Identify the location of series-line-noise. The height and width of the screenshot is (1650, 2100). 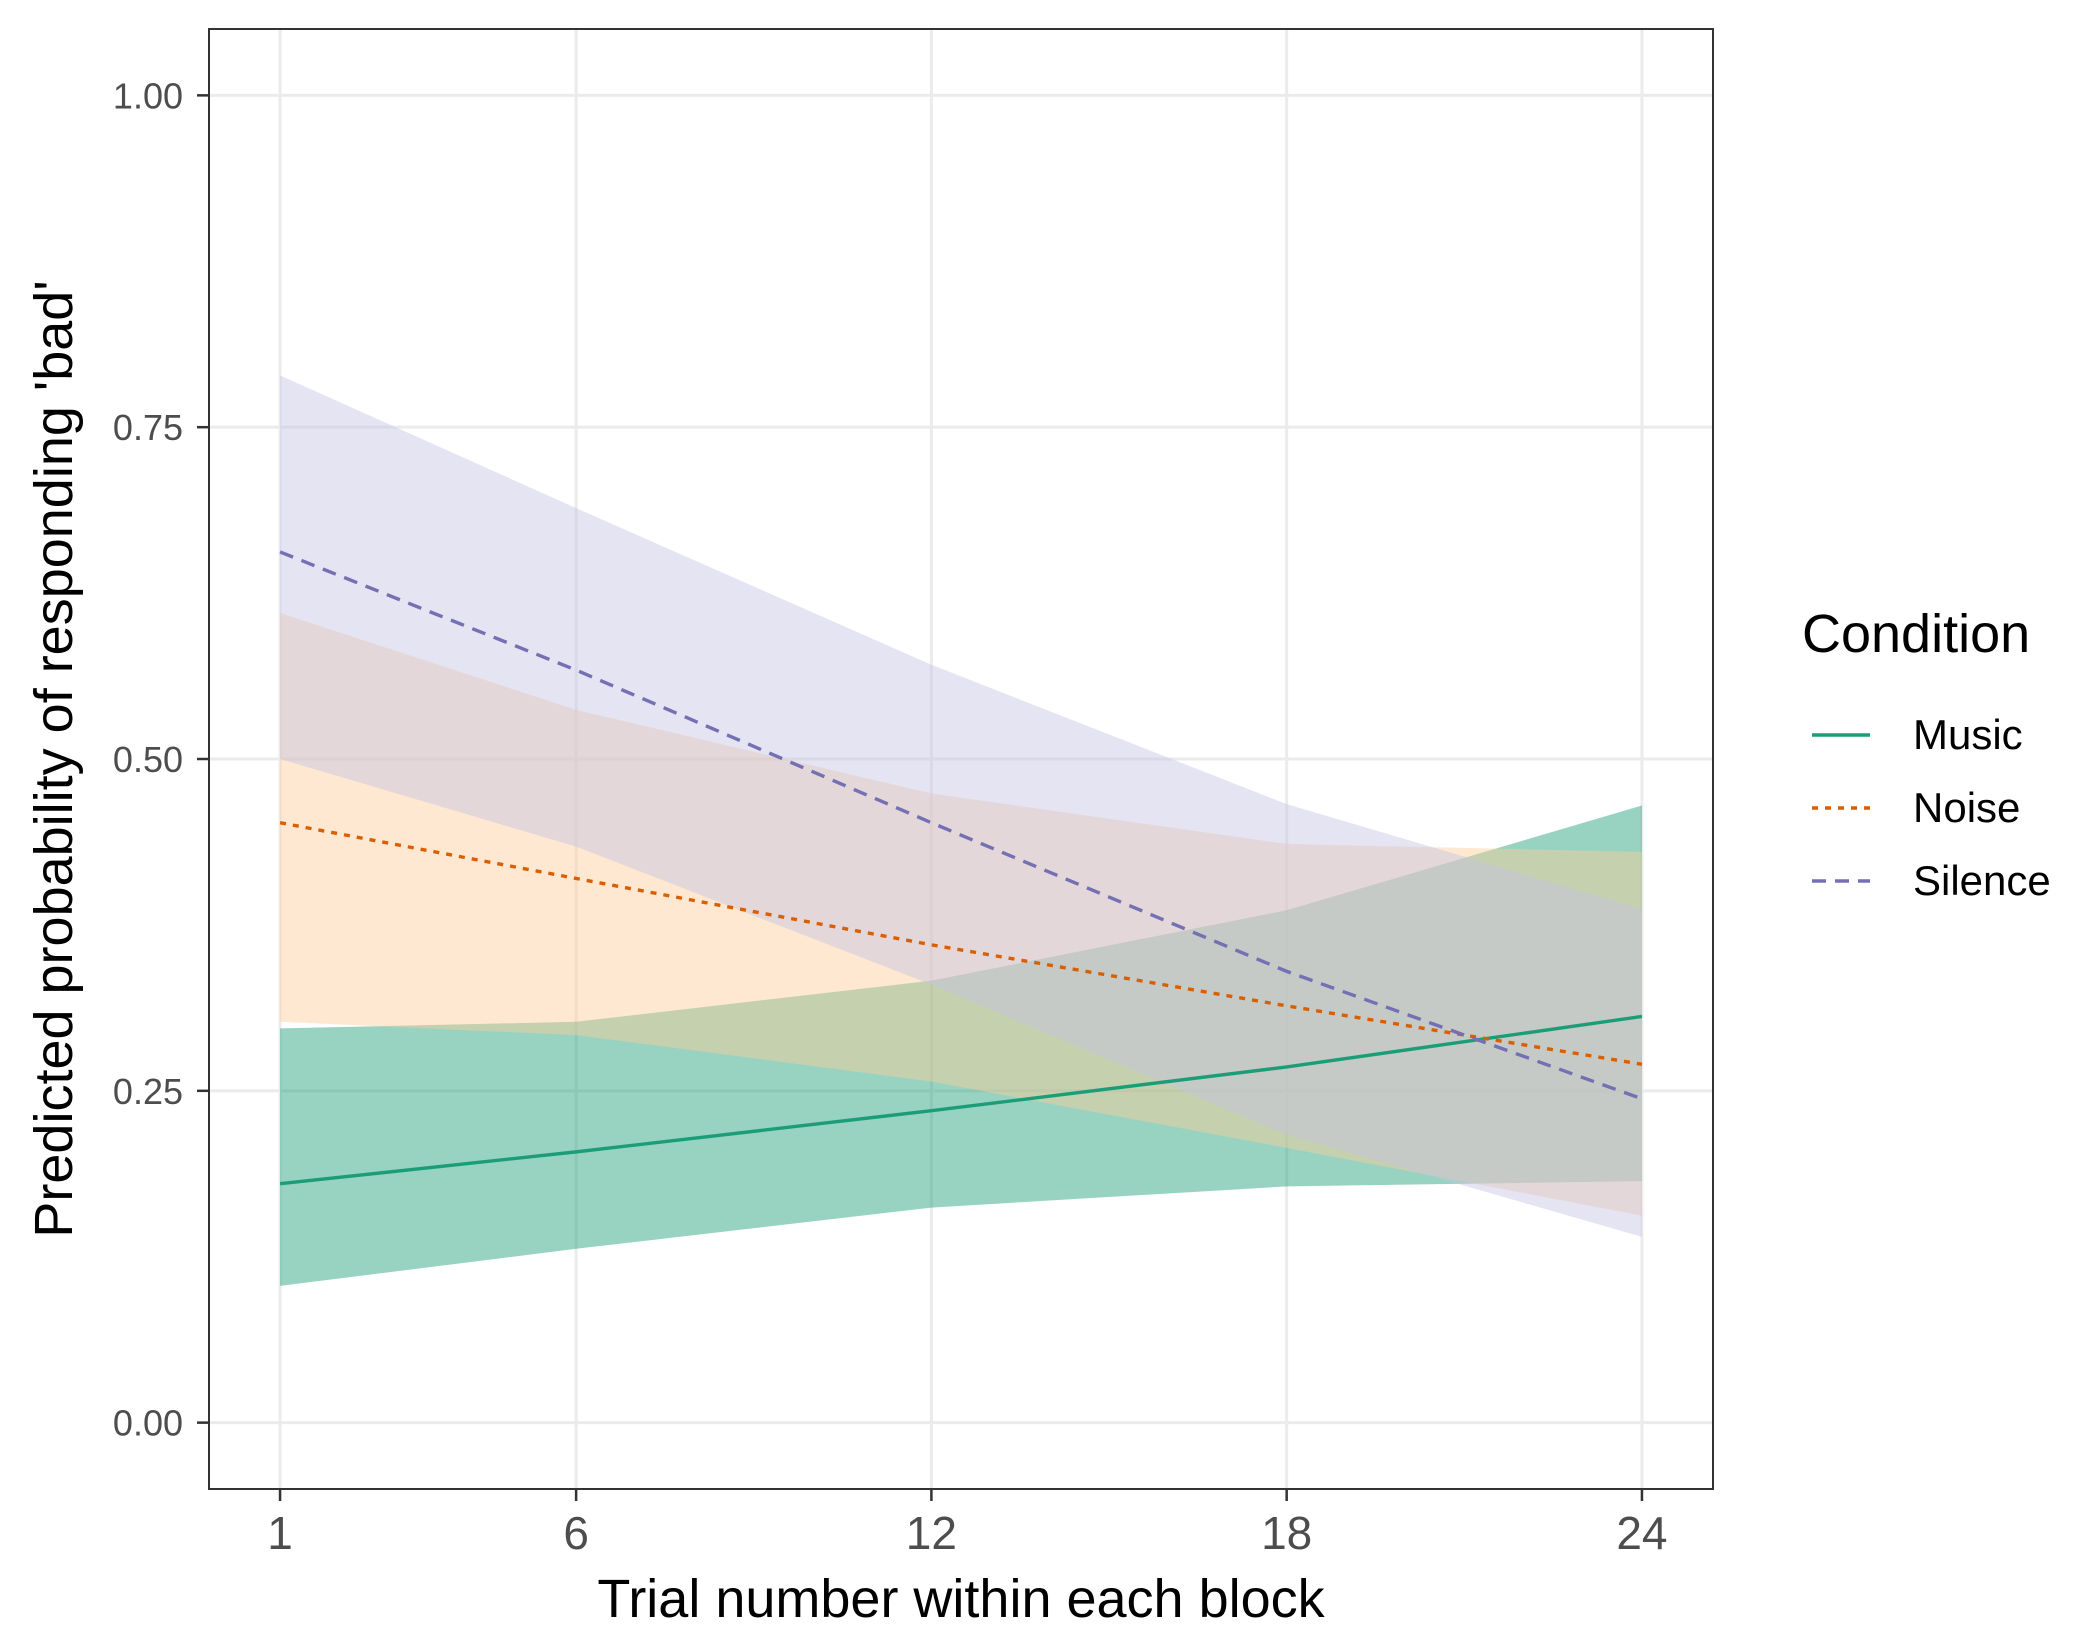
(961, 943).